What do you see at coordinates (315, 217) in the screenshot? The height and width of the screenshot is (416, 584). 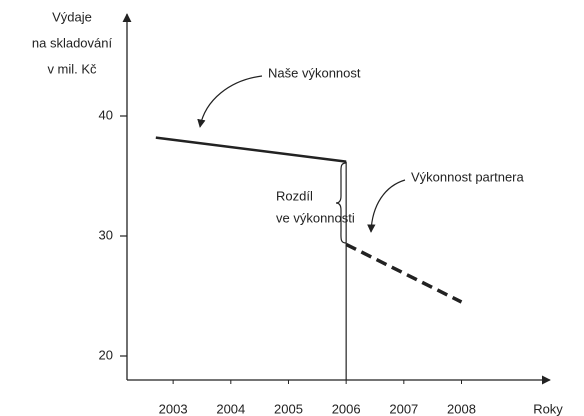 I see `annotation: ve výkonnosti` at bounding box center [315, 217].